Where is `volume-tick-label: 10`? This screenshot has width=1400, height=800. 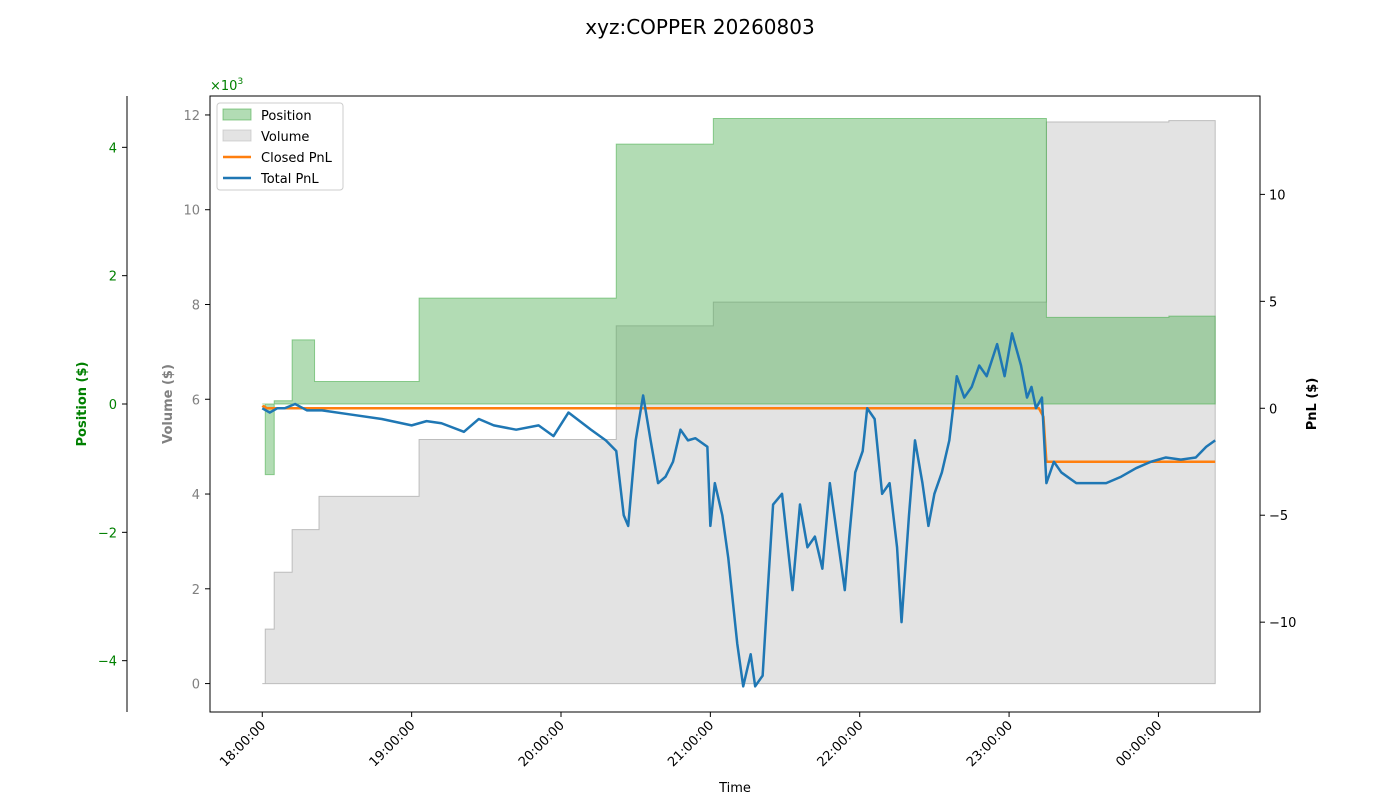
volume-tick-label: 10 is located at coordinates (191, 211).